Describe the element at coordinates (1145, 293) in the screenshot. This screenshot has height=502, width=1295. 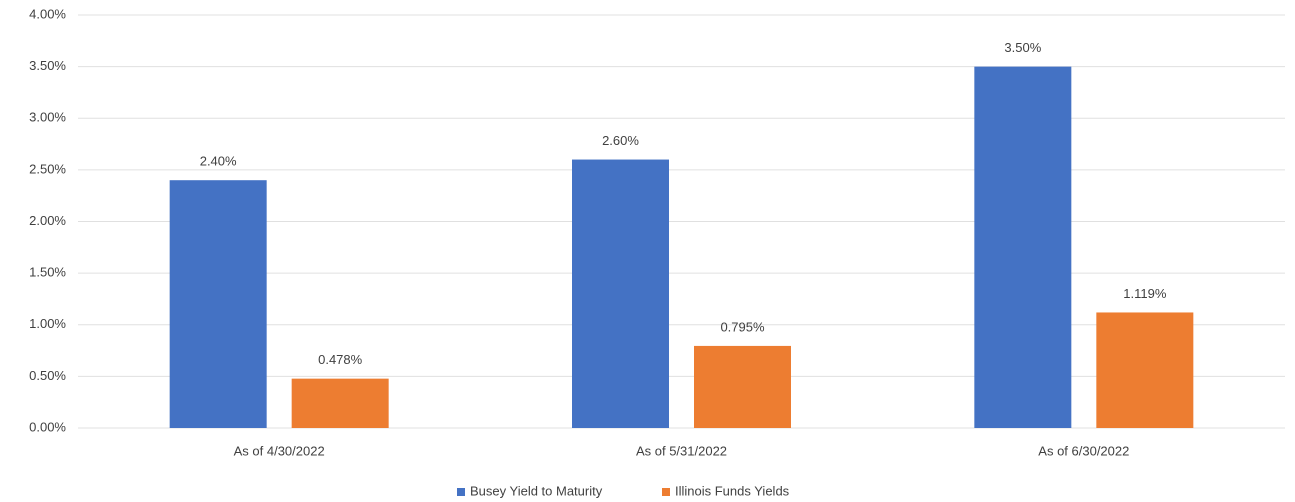
I see `value-label: 1.119%` at that location.